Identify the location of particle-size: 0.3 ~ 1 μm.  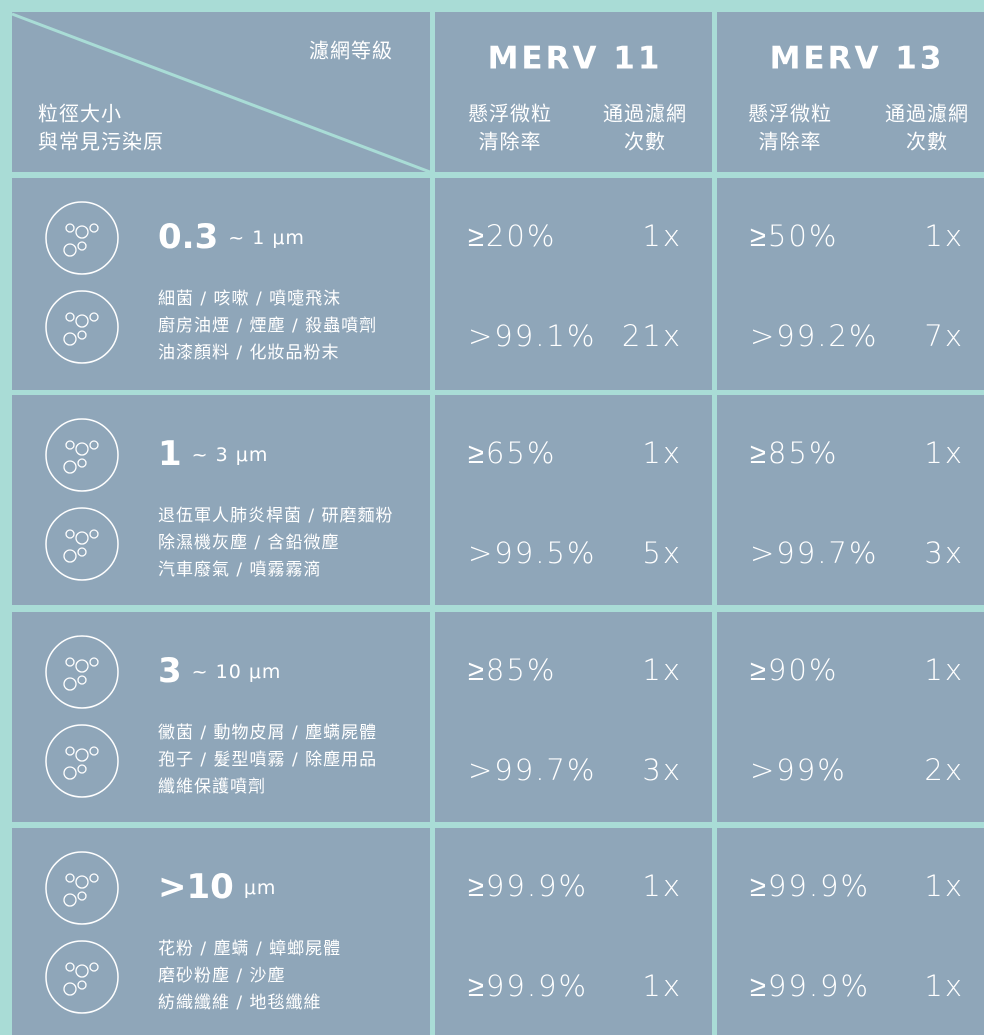
(231, 237).